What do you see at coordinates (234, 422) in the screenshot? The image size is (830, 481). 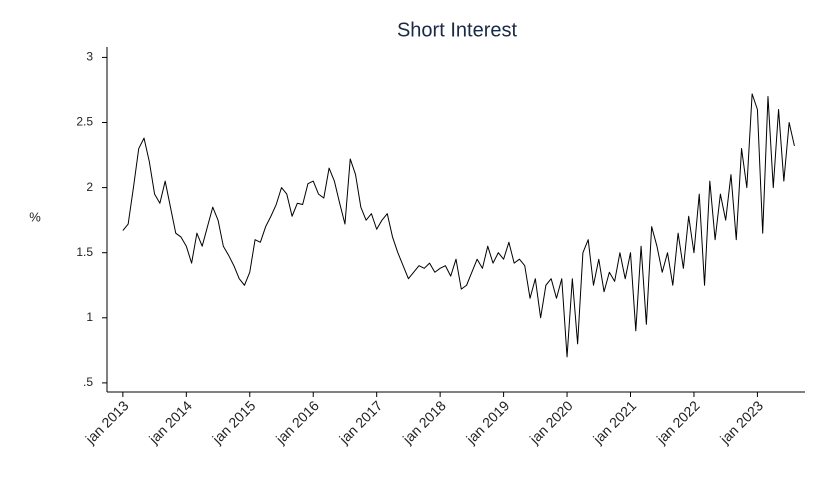 I see `x-tick-label: jan 2015` at bounding box center [234, 422].